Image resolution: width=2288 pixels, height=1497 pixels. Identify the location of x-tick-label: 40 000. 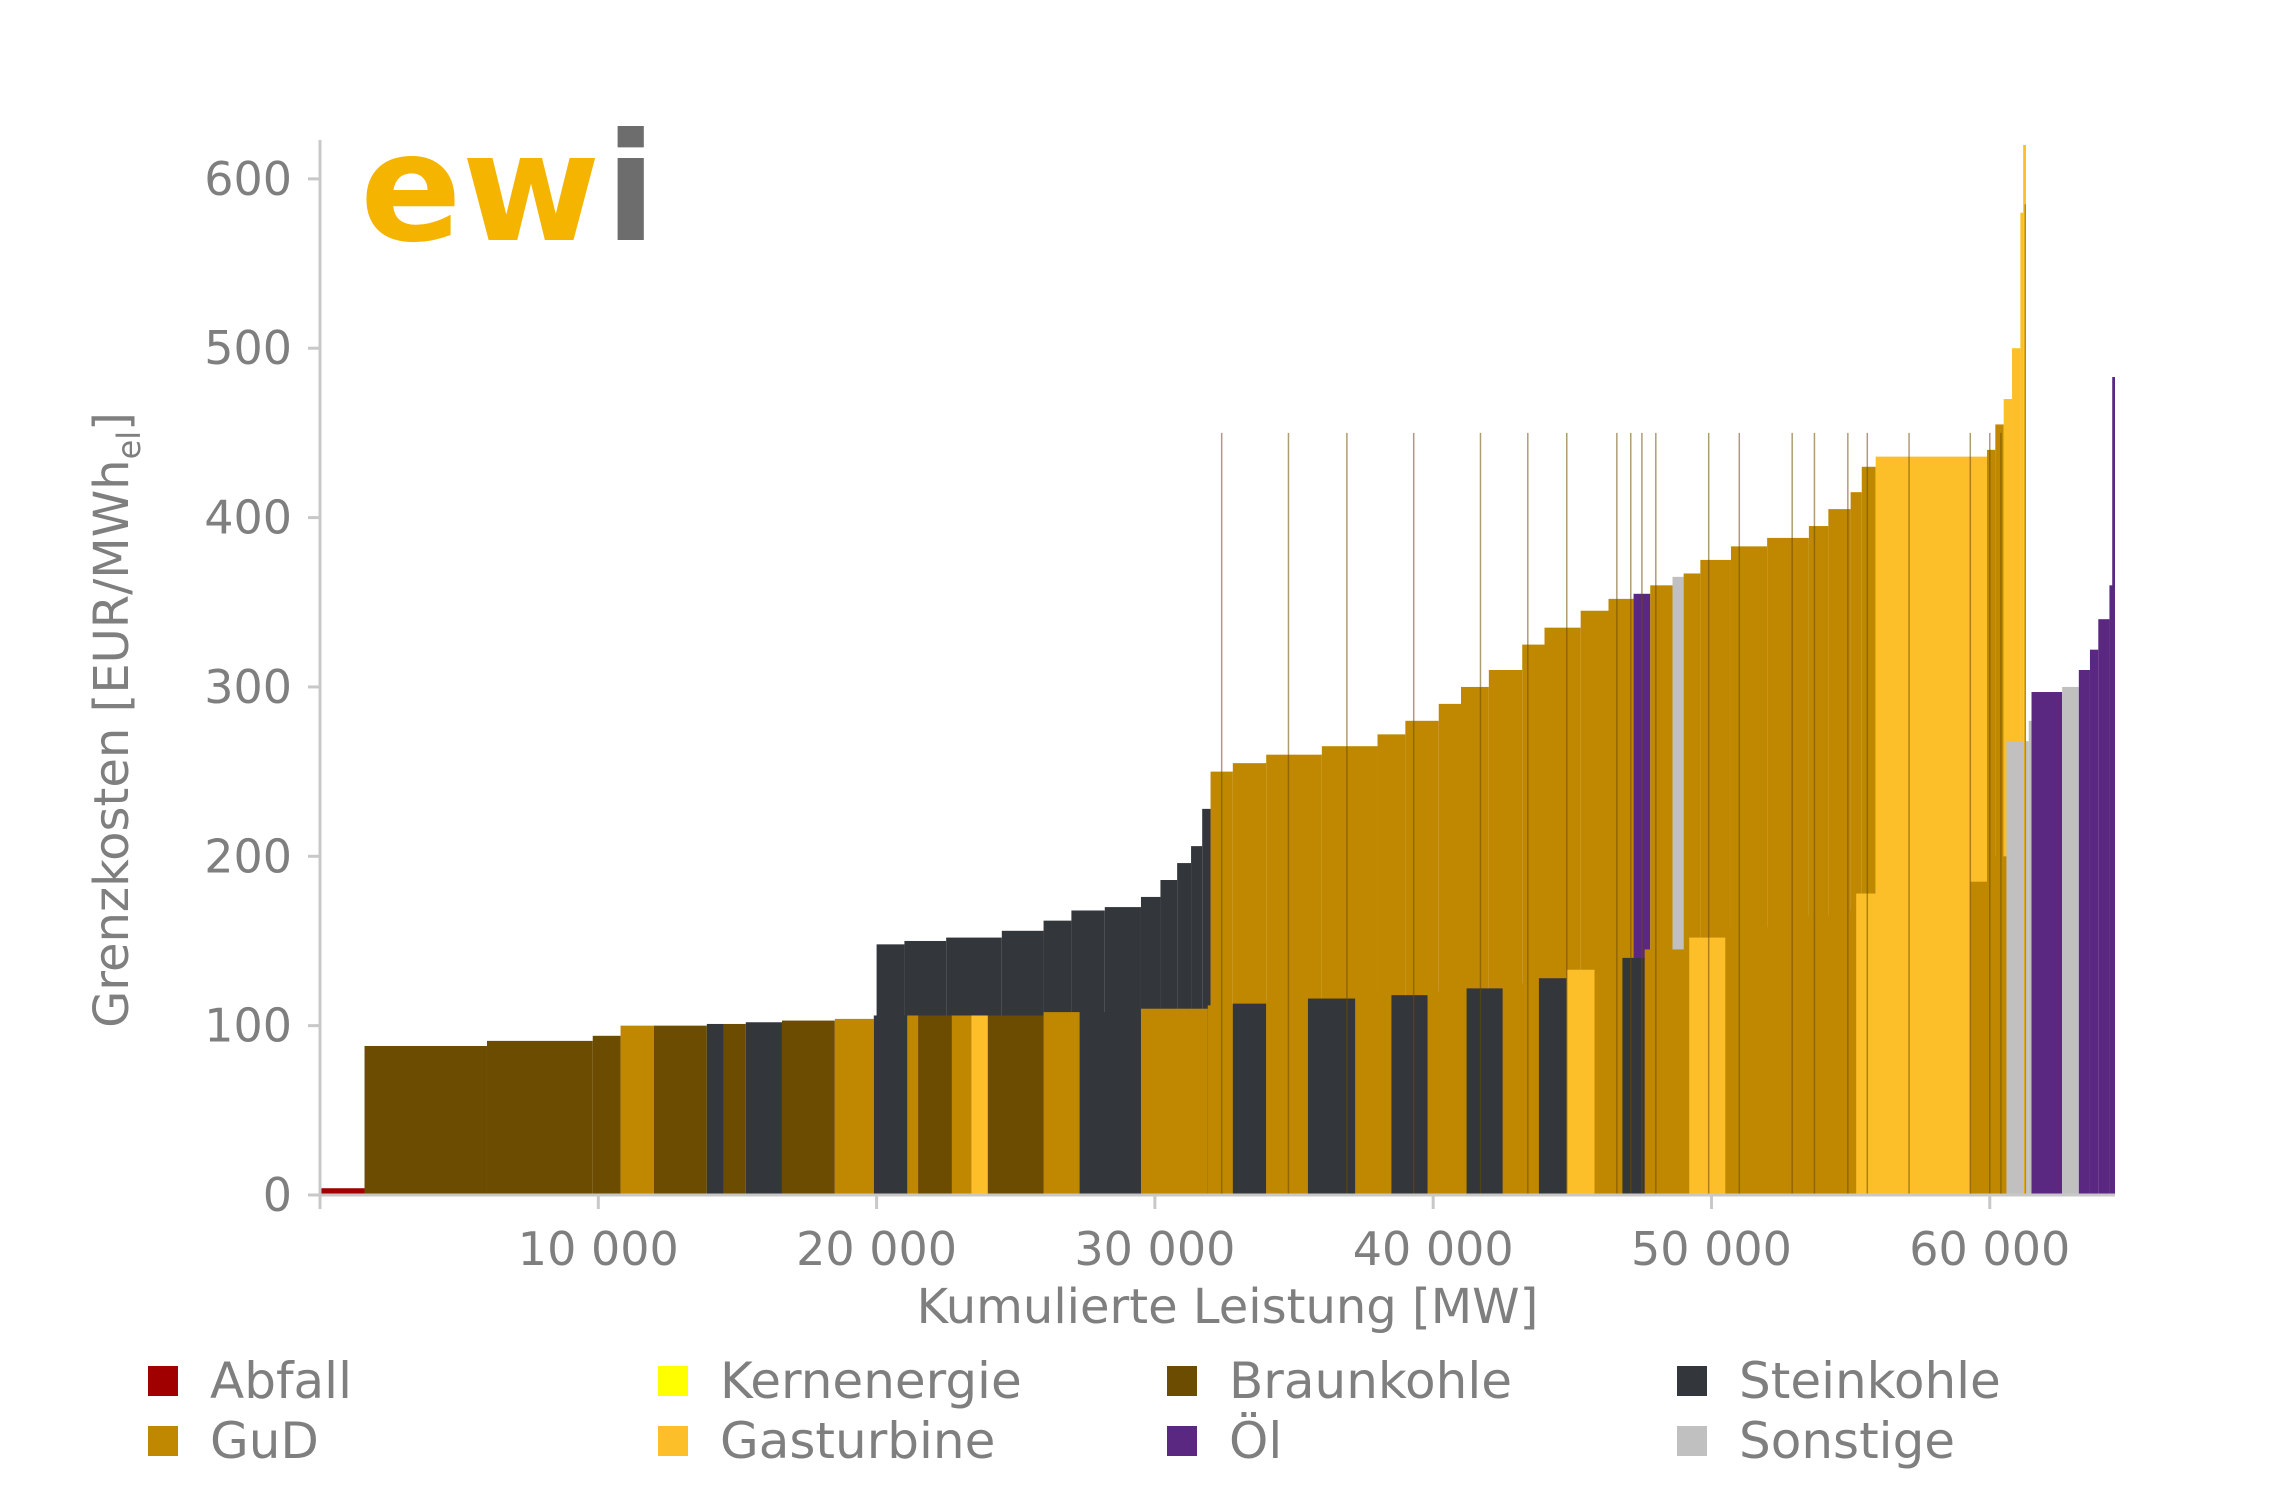
(1433, 1249).